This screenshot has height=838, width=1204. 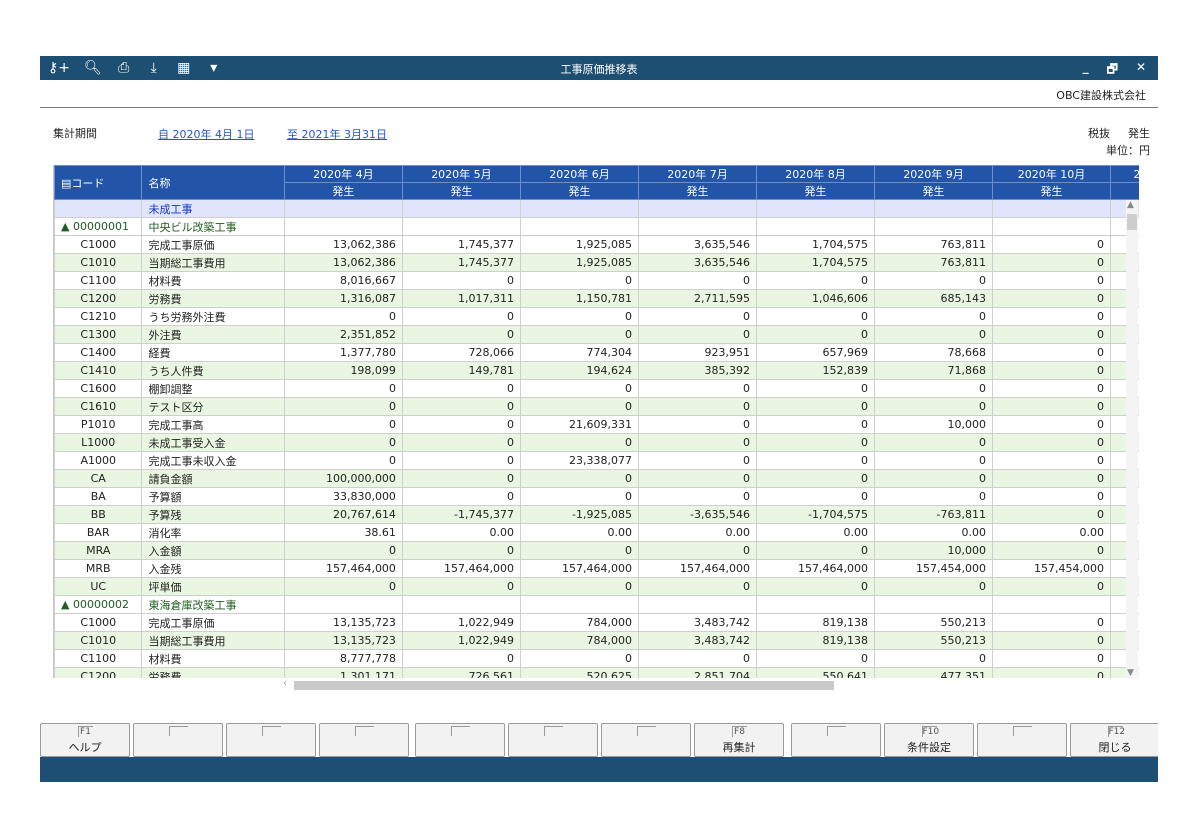 What do you see at coordinates (579, 370) in the screenshot?
I see `value-cell: 194,624` at bounding box center [579, 370].